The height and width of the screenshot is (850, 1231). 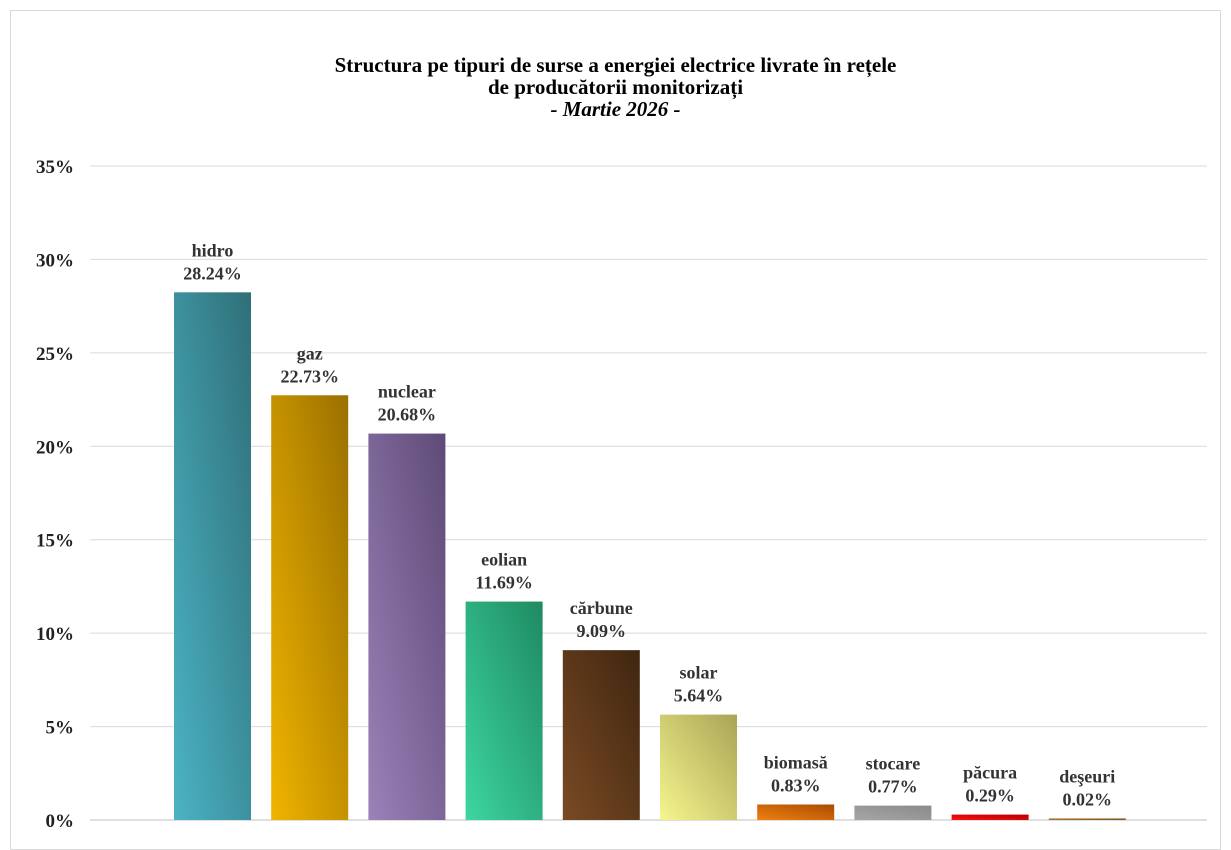 I want to click on bar-nuclear, so click(x=407, y=626).